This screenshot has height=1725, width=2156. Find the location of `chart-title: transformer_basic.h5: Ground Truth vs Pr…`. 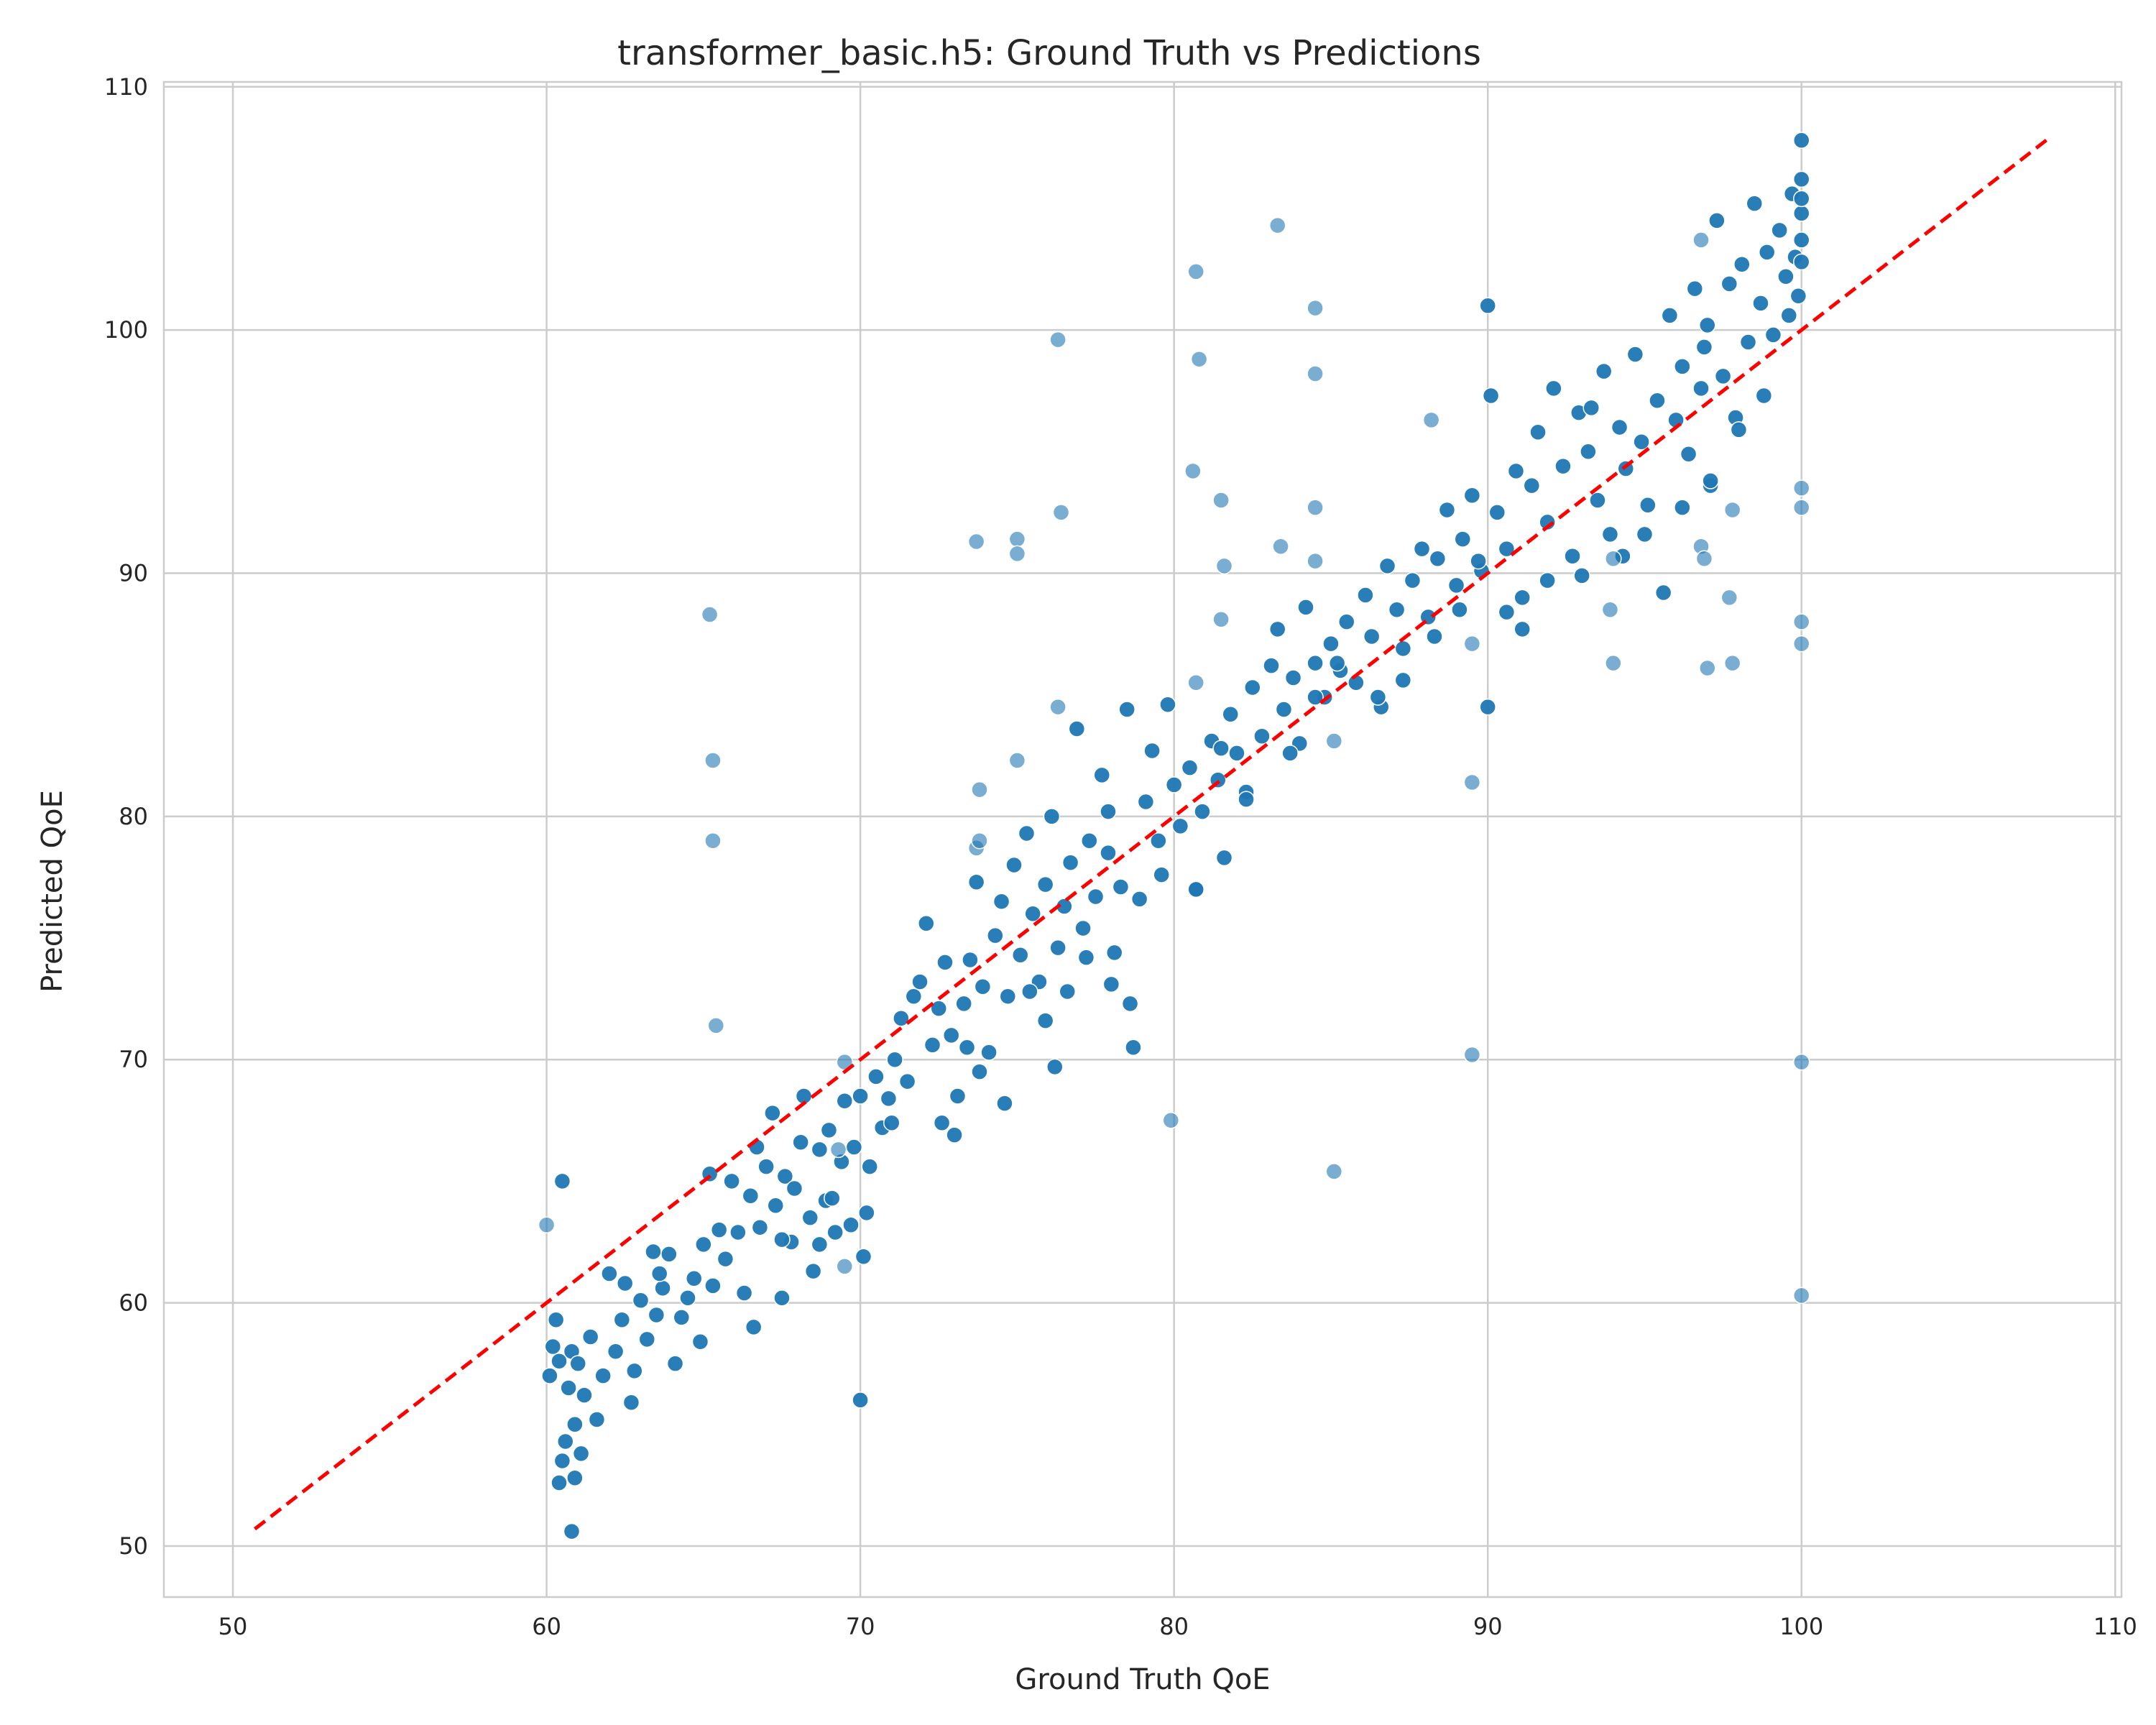

chart-title: transformer_basic.h5: Ground Truth vs Pr… is located at coordinates (1049, 53).